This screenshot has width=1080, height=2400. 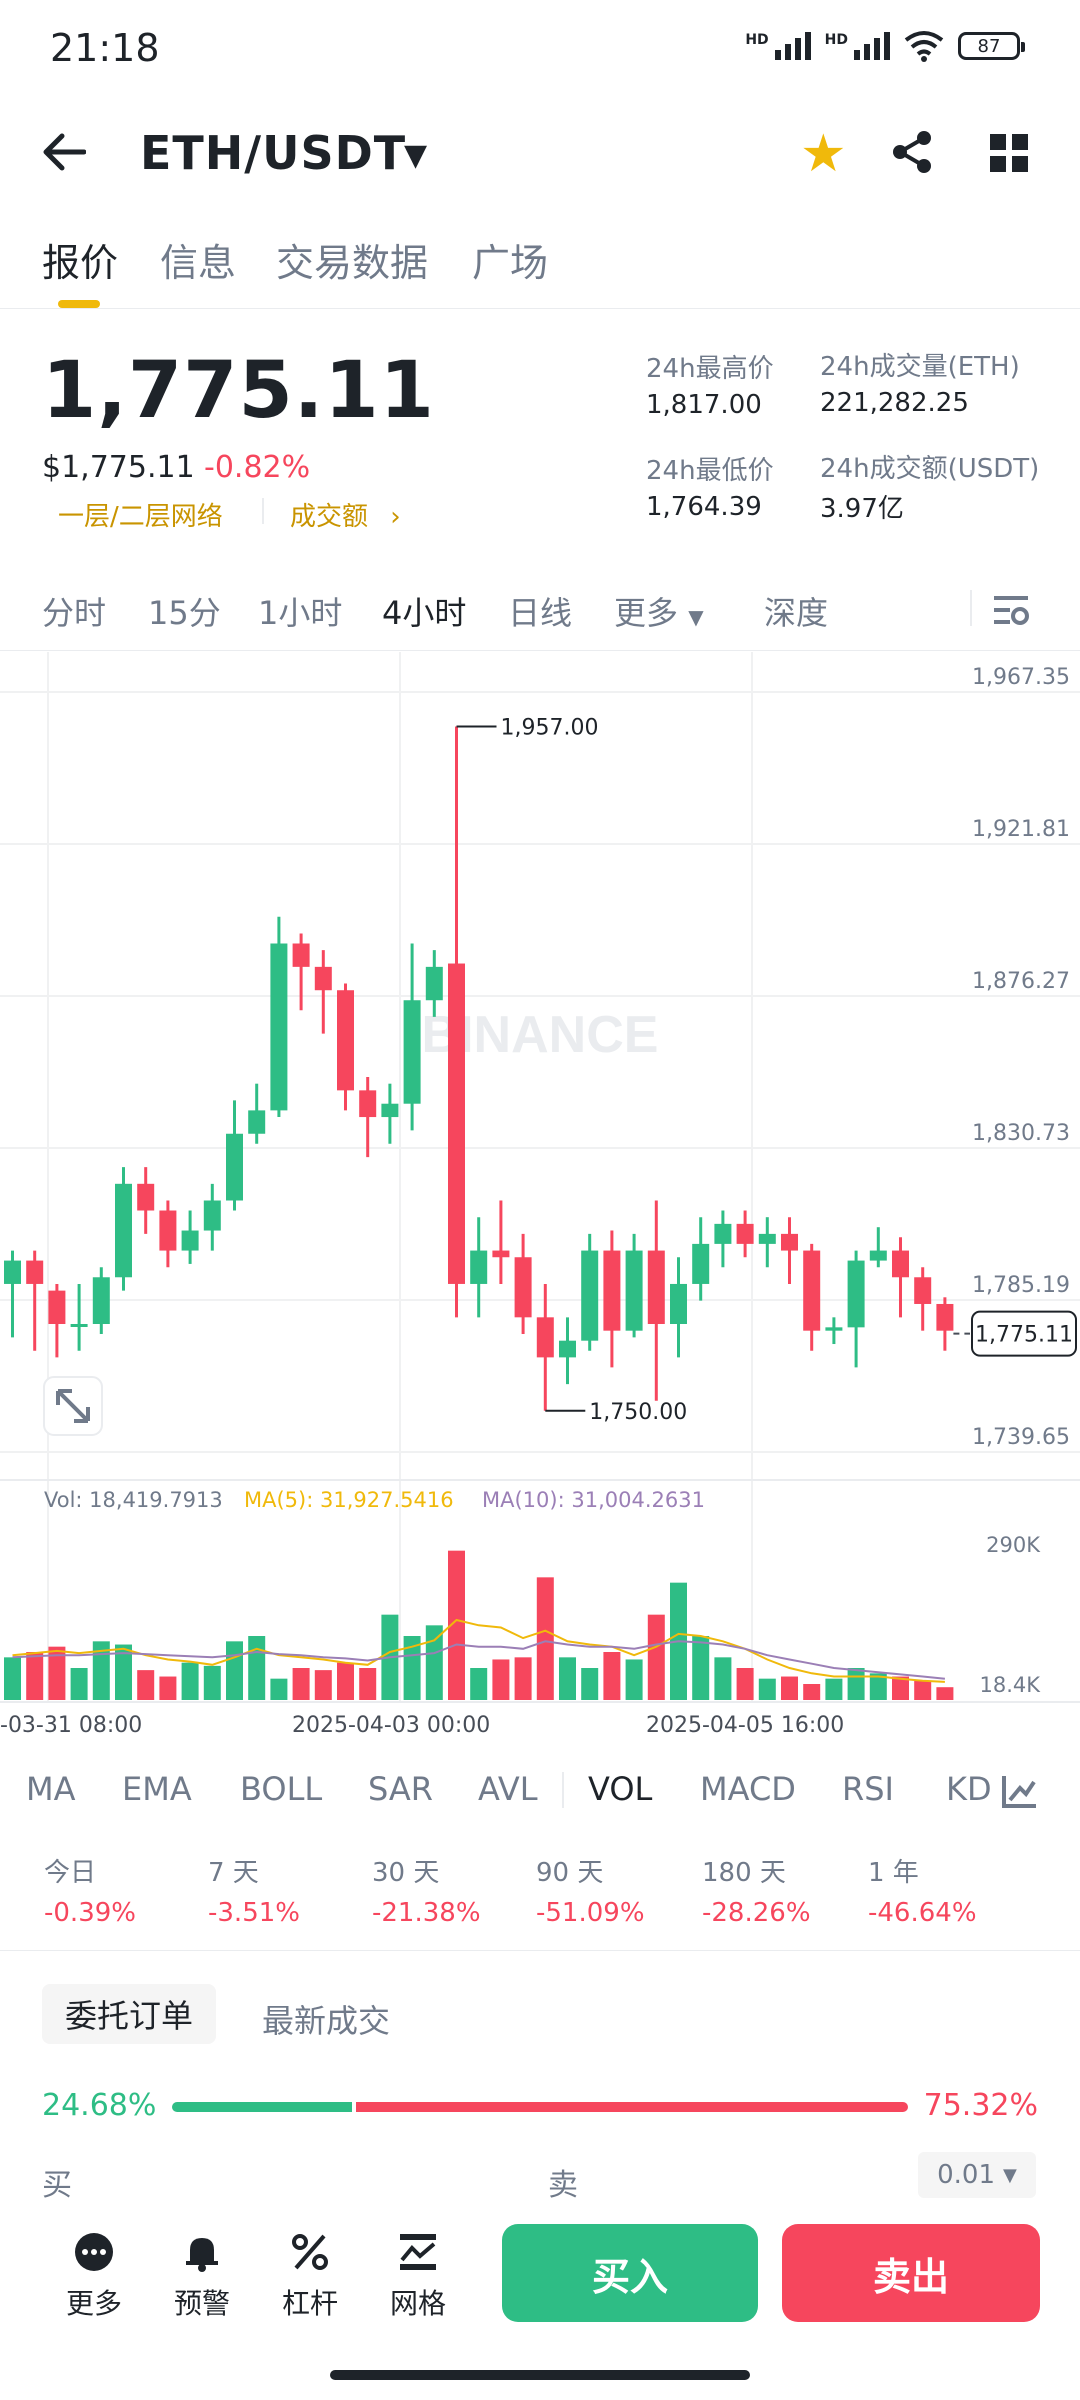 I want to click on pair-title: ETH/USDT, so click(x=273, y=153).